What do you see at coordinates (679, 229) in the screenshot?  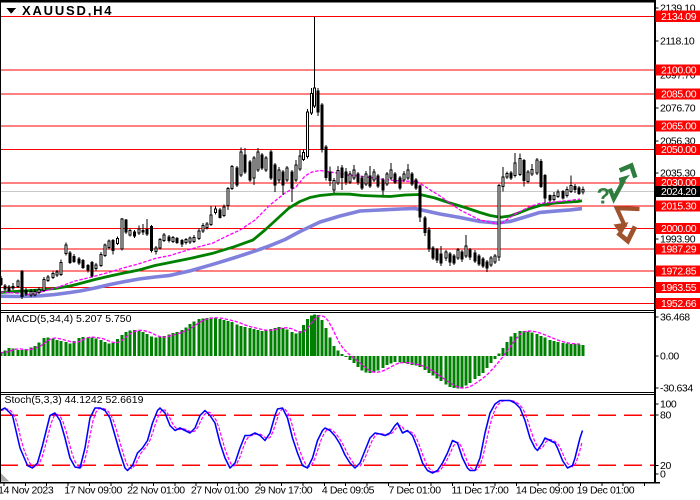 I see `svg-text: 2000.00` at bounding box center [679, 229].